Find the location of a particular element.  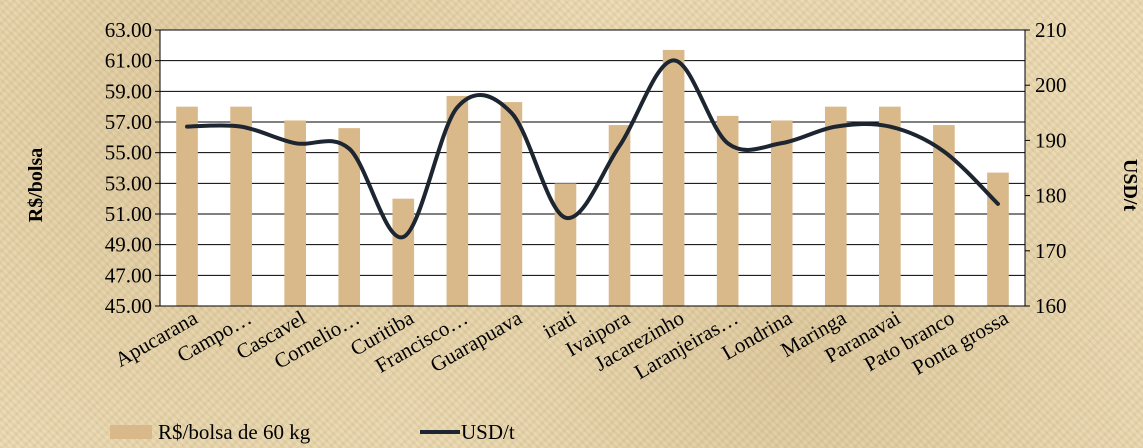

left-tick-label: 55.00 is located at coordinates (128, 153).